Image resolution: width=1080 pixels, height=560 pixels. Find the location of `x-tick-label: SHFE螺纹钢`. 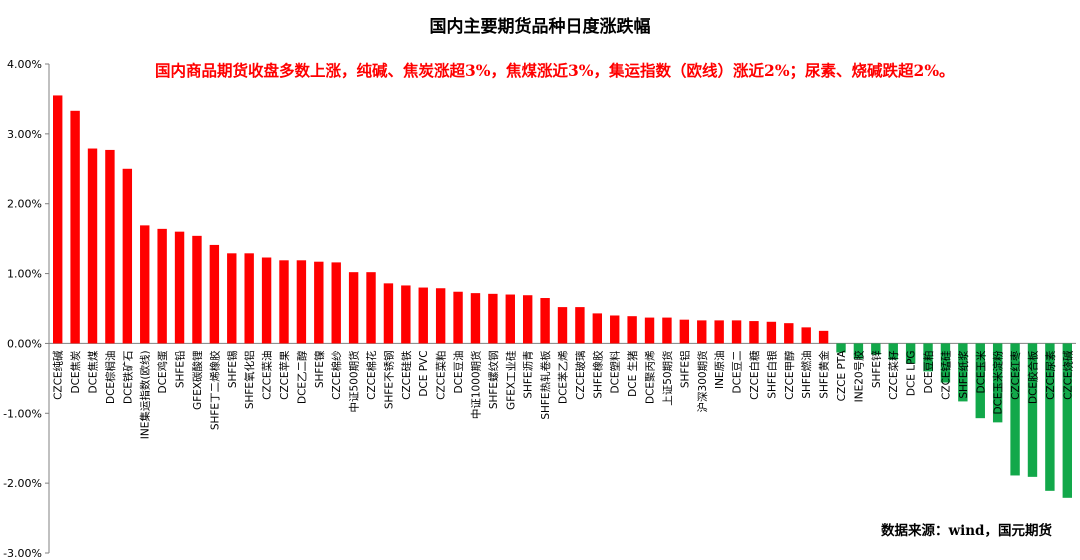

x-tick-label: SHFE螺纹钢 is located at coordinates (493, 379).